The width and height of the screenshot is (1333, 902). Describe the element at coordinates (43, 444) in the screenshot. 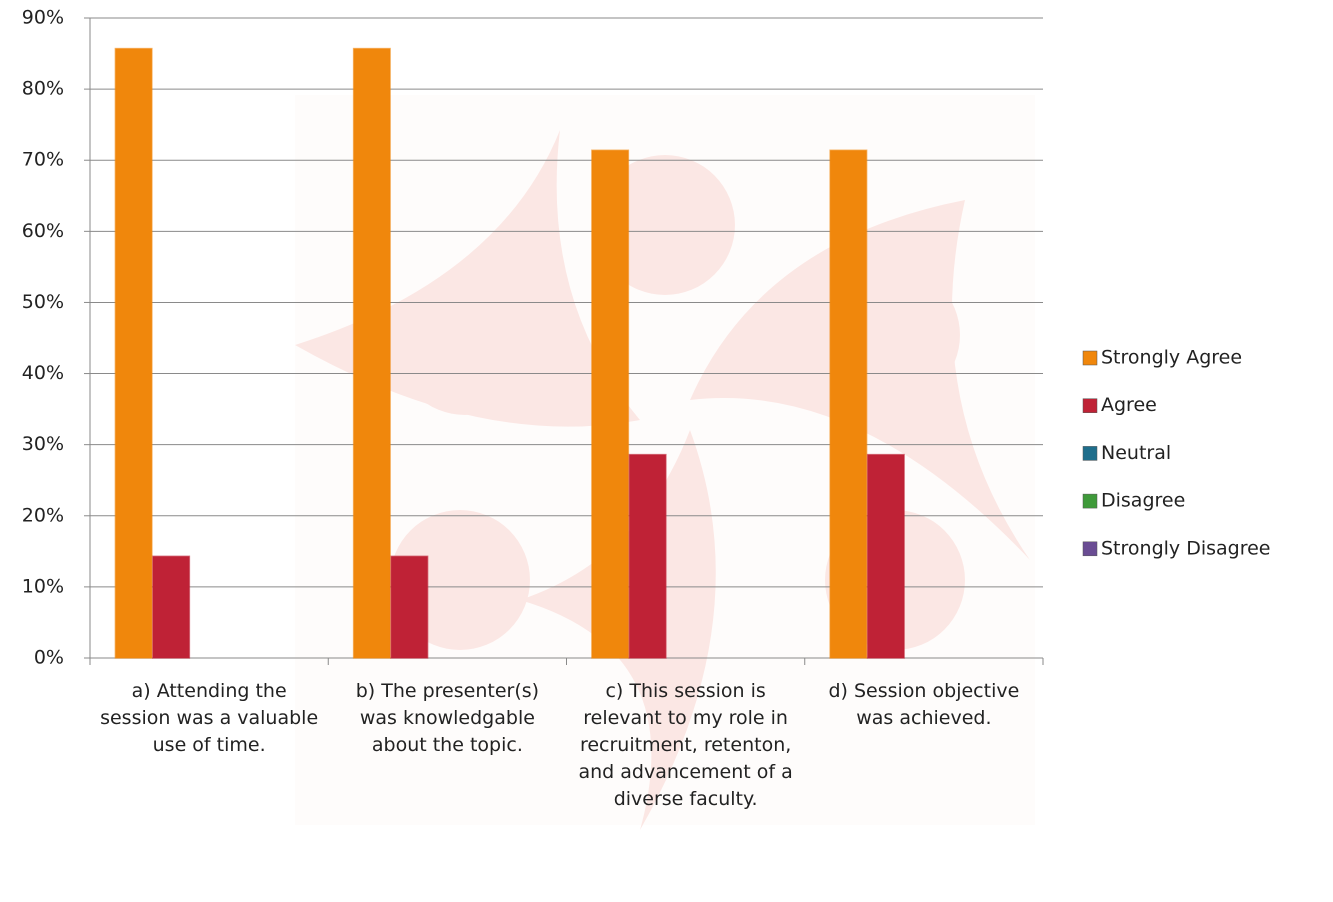

I see `y-tick-label: 30%` at that location.